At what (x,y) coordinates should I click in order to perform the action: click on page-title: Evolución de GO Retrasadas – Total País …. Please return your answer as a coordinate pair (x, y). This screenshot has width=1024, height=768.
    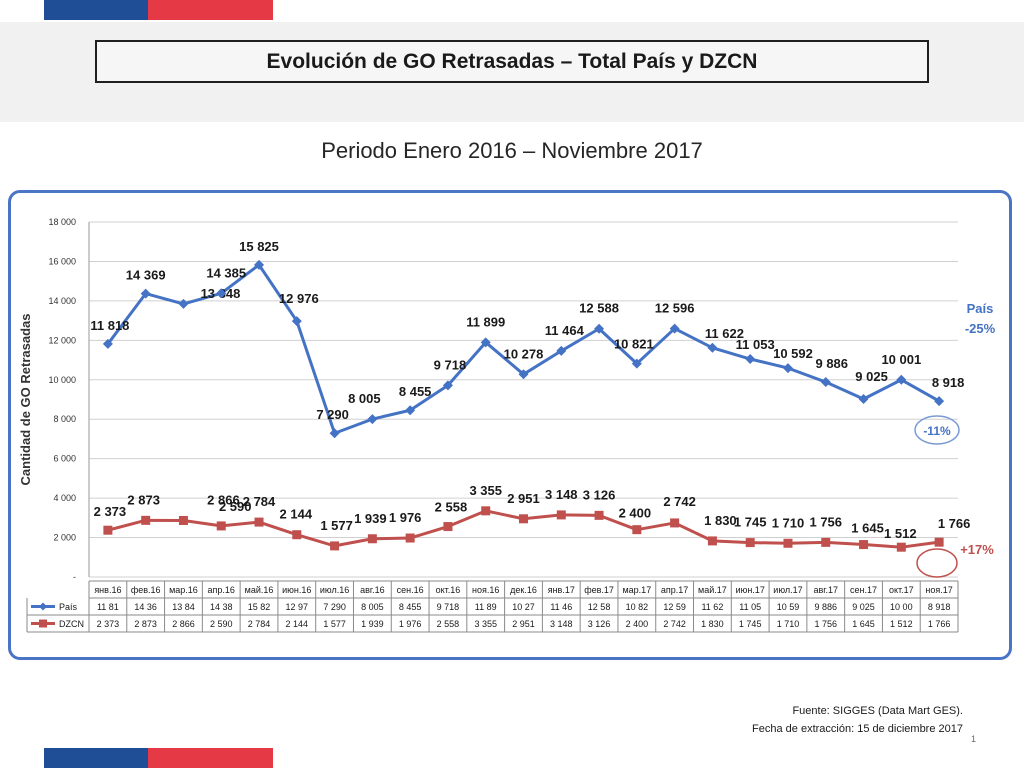
    Looking at the image, I should click on (512, 61).